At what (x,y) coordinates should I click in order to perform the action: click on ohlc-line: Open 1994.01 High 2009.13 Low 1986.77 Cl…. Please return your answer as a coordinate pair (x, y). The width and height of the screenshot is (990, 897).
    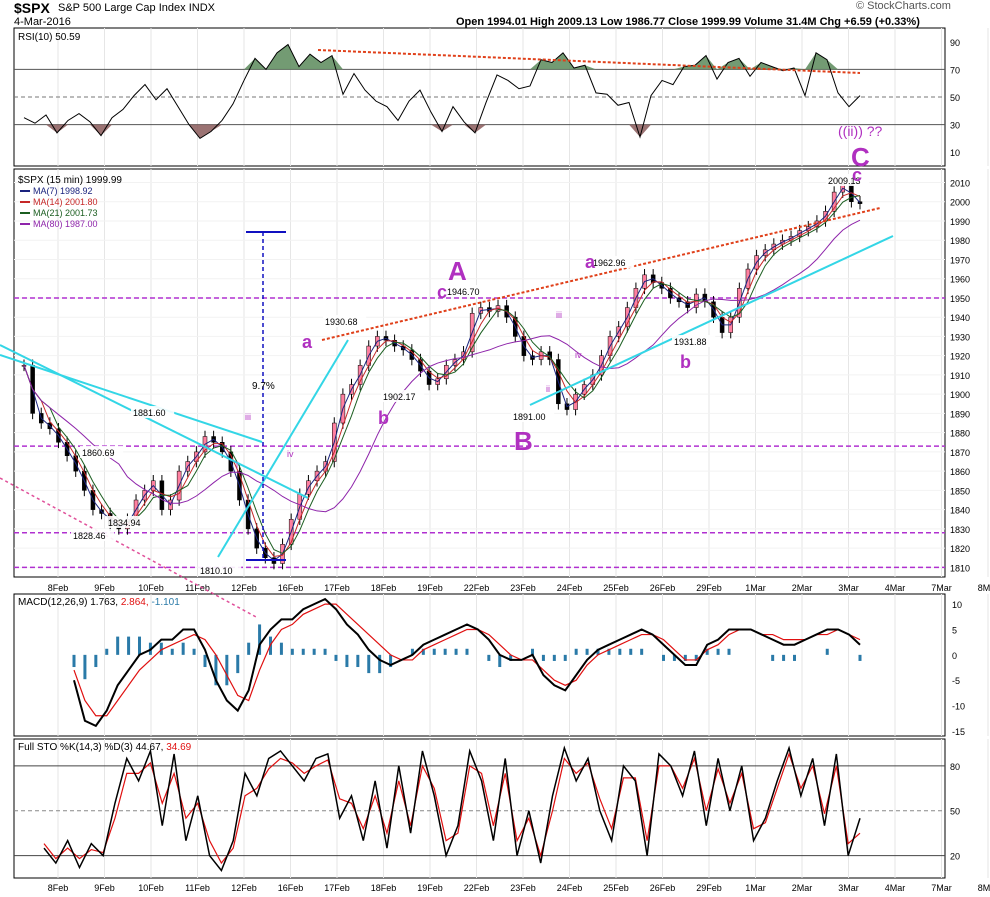
    Looking at the image, I should click on (688, 22).